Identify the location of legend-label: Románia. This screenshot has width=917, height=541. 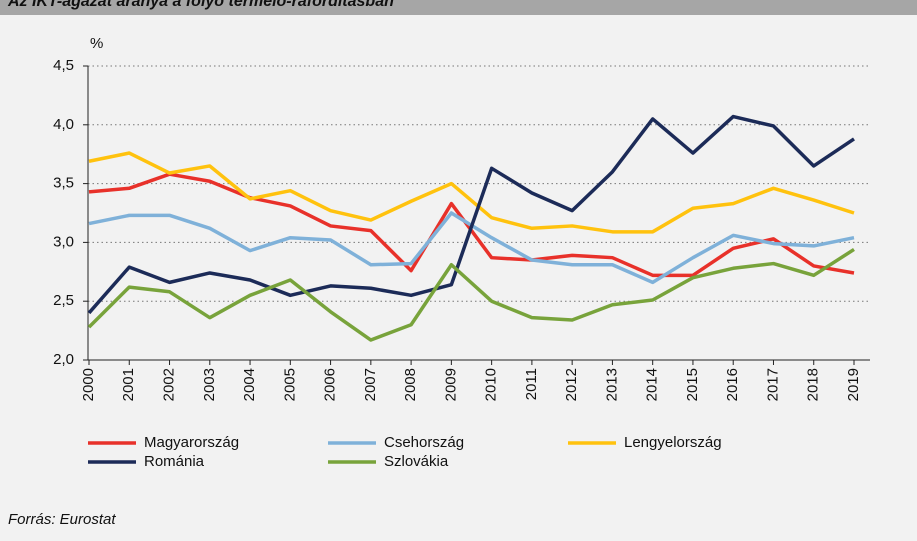
(174, 461).